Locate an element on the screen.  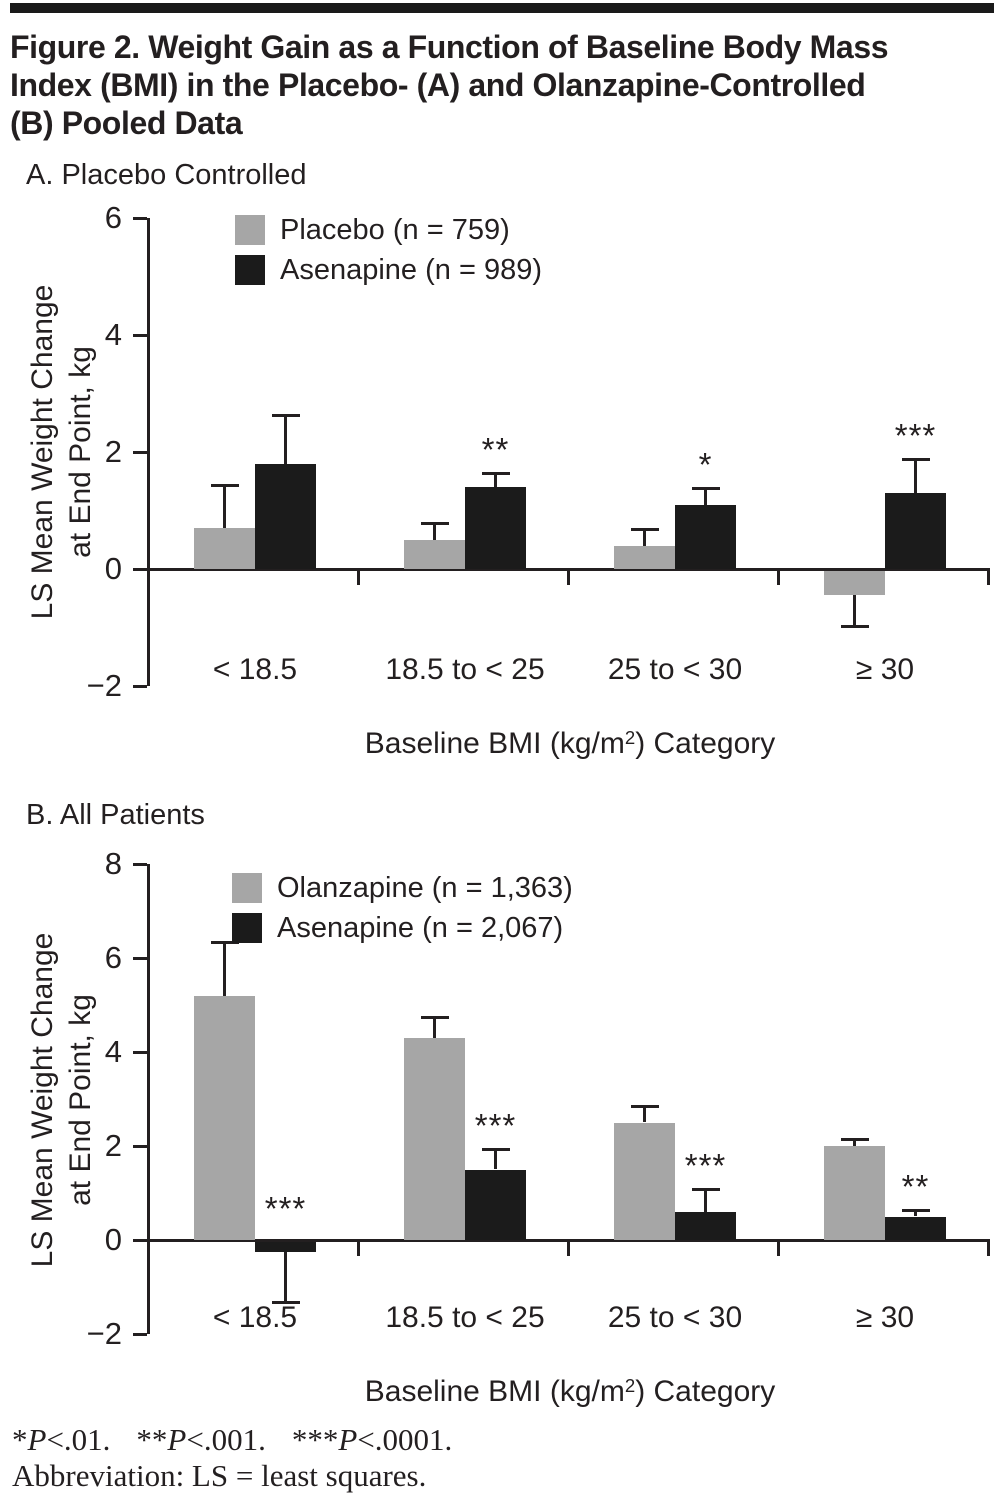
panel-a-x-axis-title: Baseline BMI (kg/m2) Category is located at coordinates (570, 741).